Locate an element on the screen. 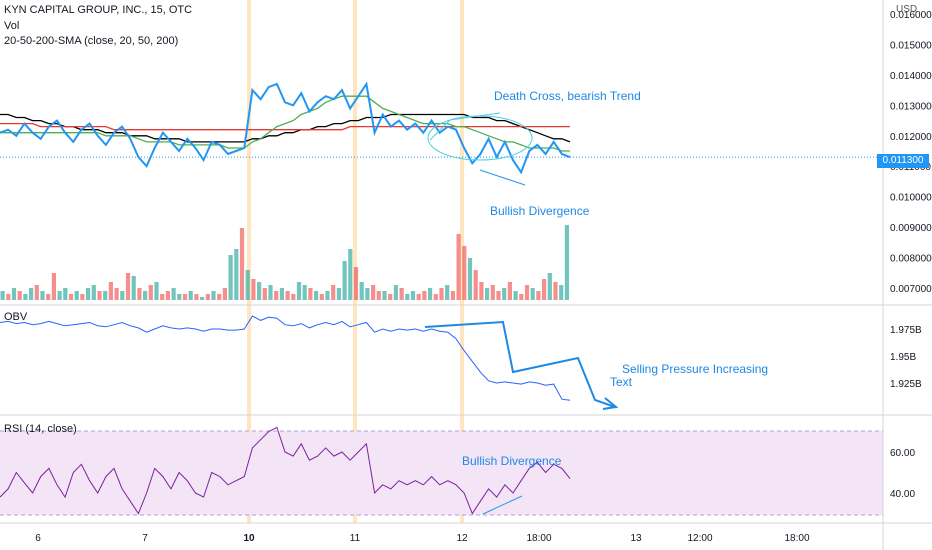 The height and width of the screenshot is (550, 932). price-tick-label: 0.012000 is located at coordinates (911, 137).